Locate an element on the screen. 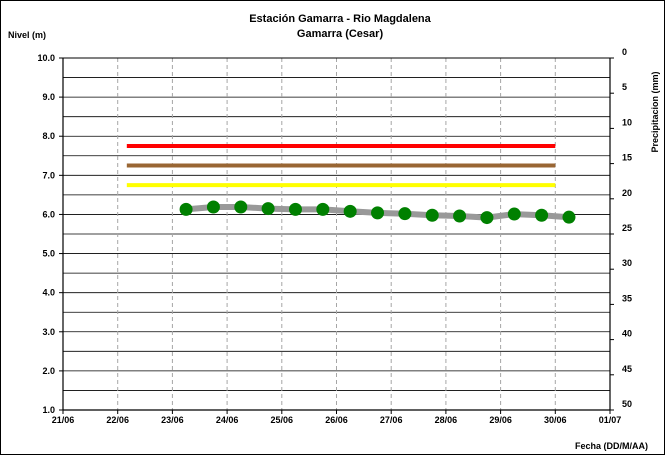 The width and height of the screenshot is (665, 455). y-axis-label: Nivel (m) is located at coordinates (27, 35).